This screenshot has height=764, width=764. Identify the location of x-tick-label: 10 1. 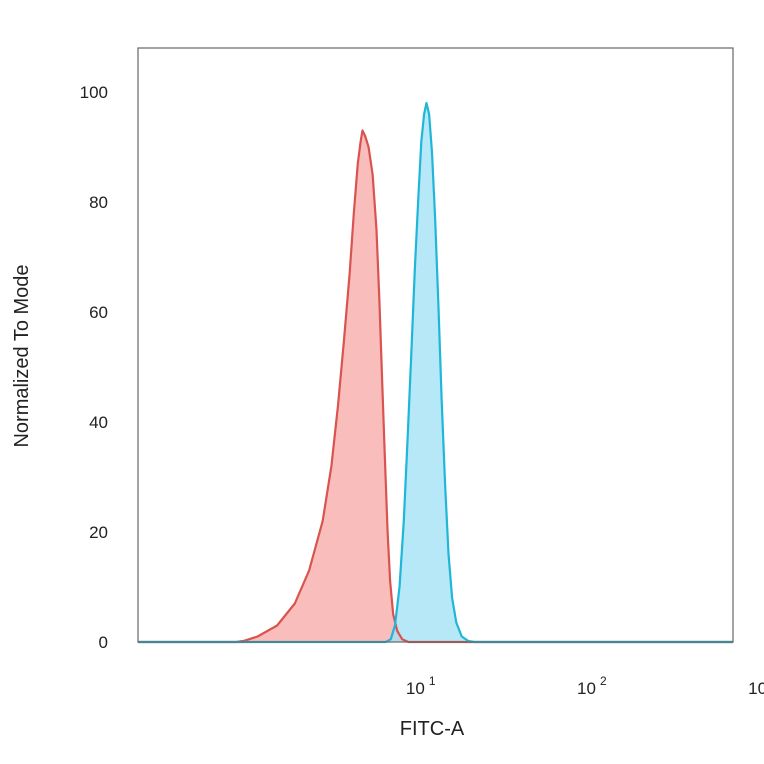
(421, 686).